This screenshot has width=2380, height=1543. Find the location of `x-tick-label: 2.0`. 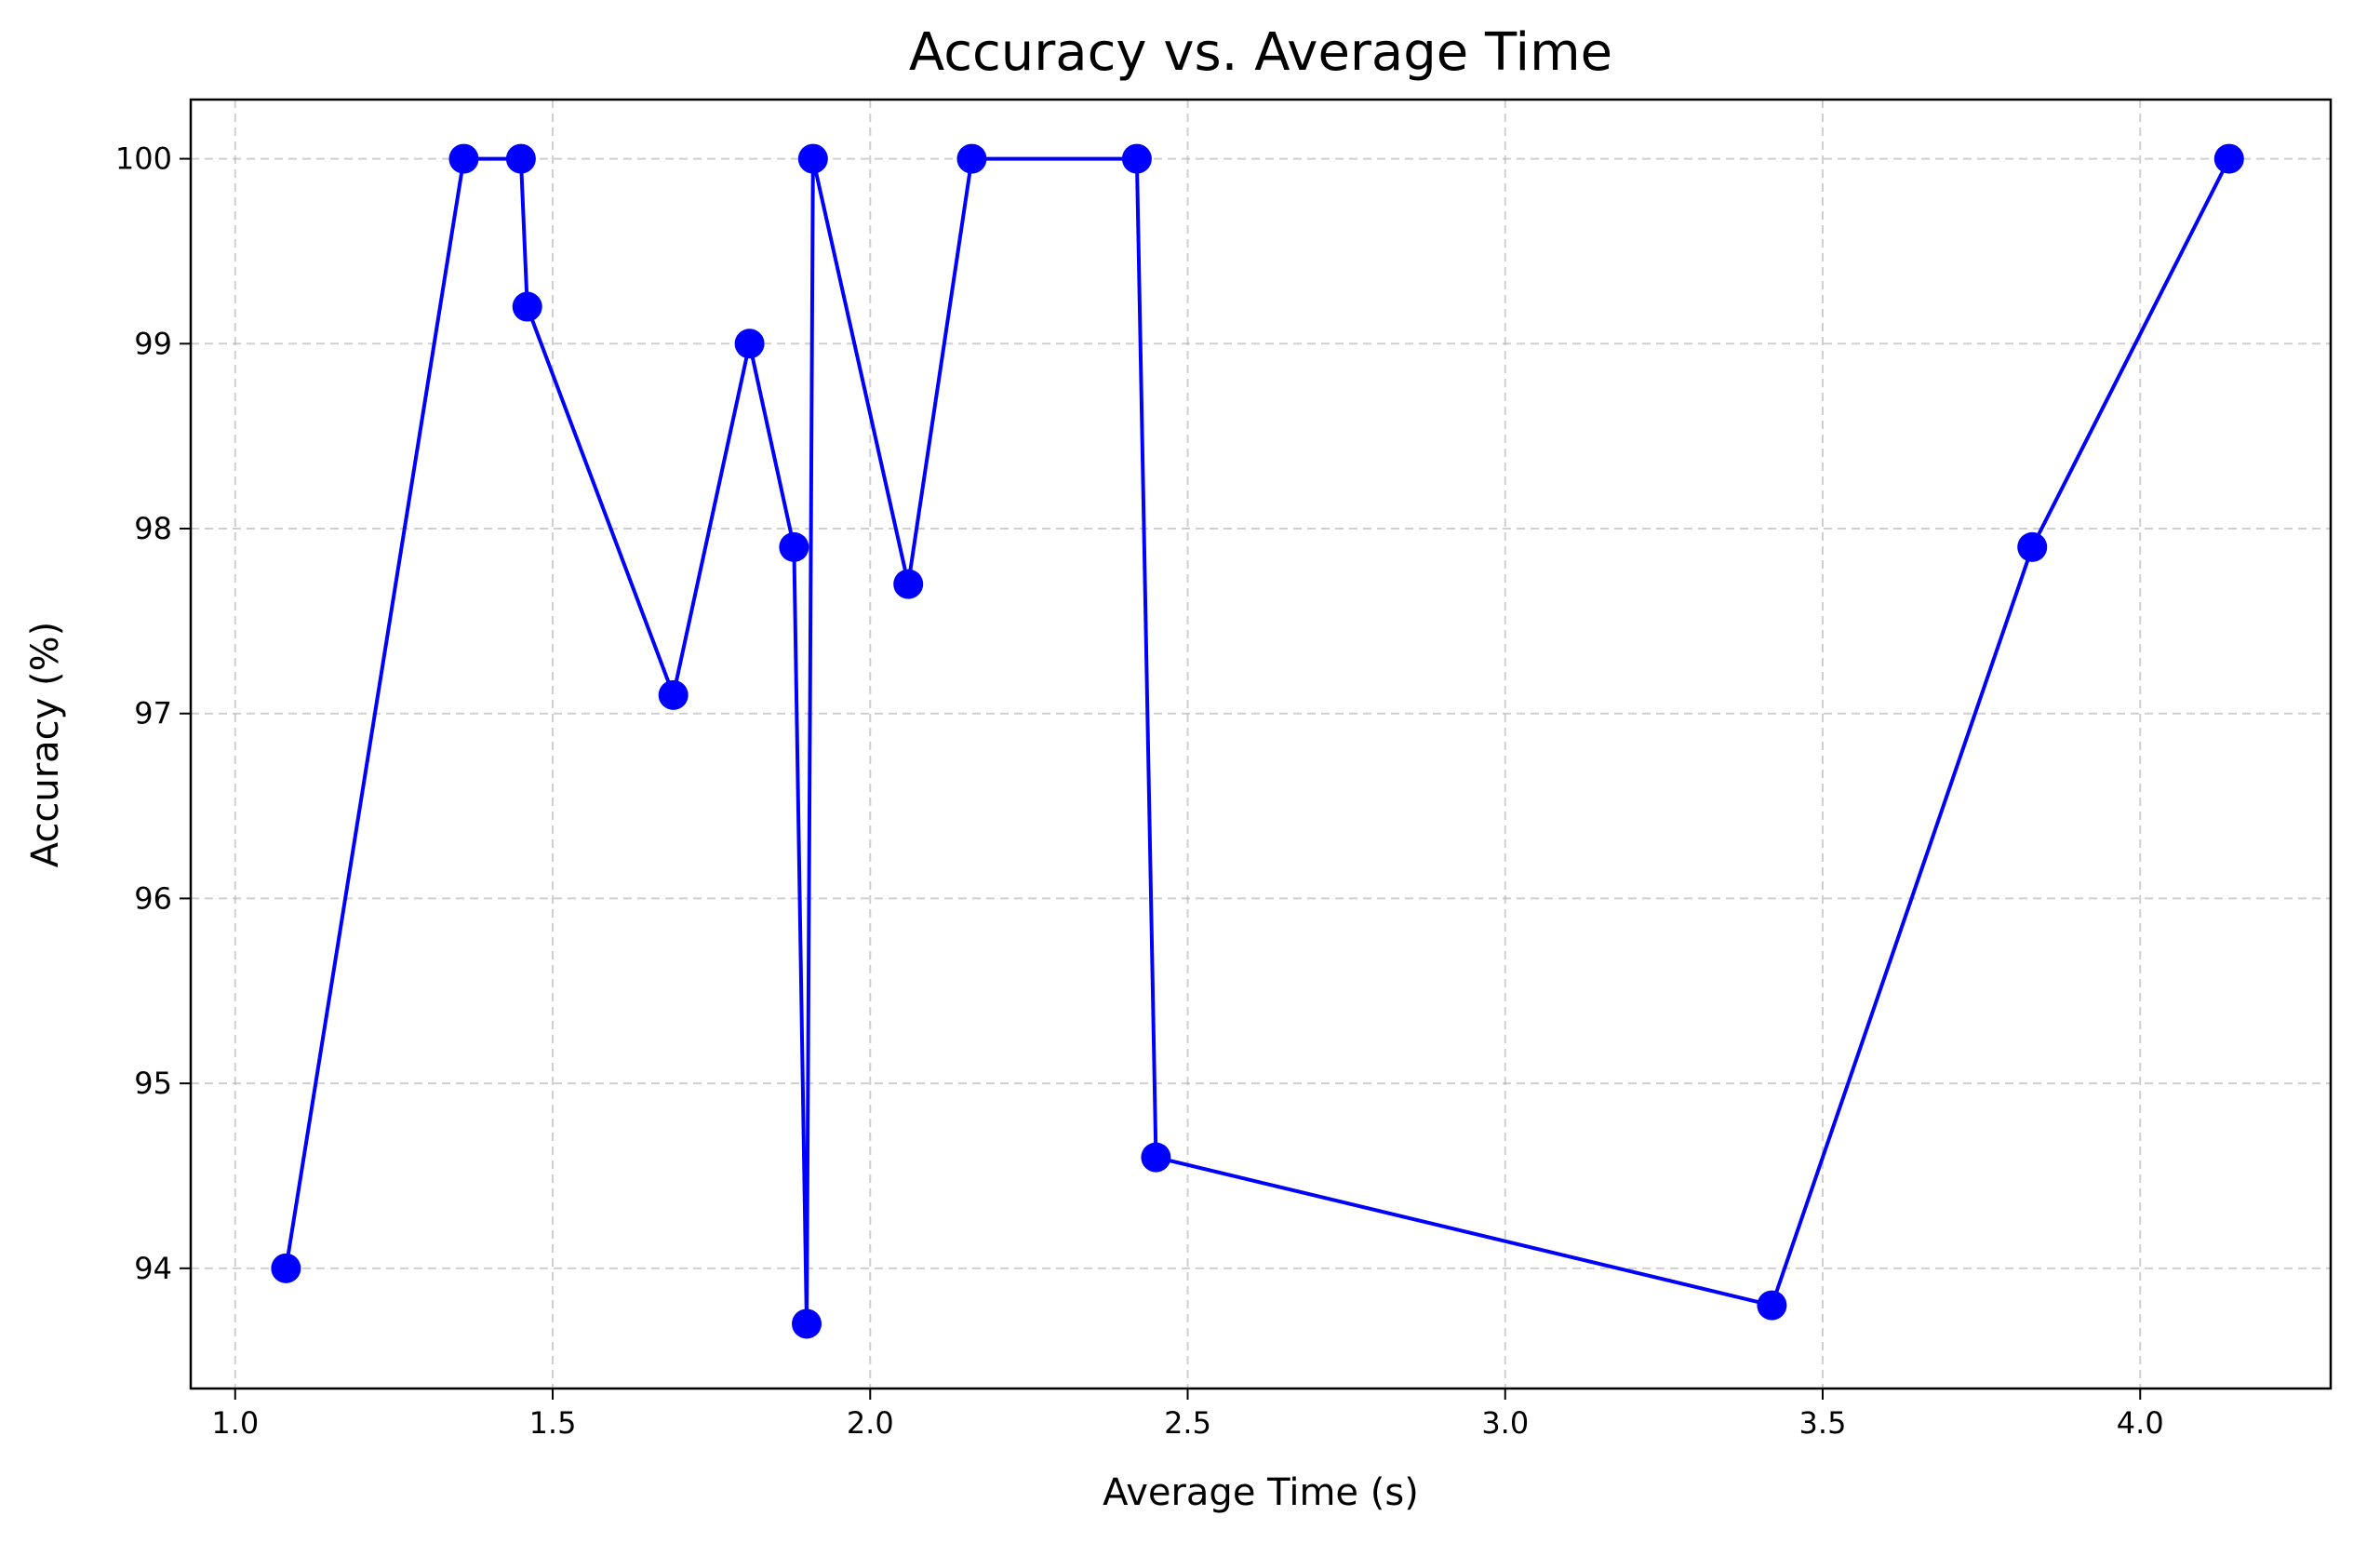

x-tick-label: 2.0 is located at coordinates (870, 1423).